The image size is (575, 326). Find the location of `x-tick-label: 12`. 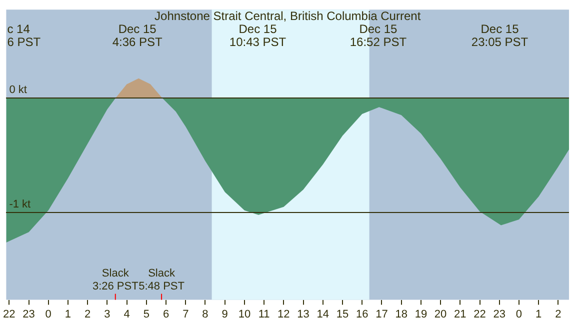

x-tick-label: 12 is located at coordinates (284, 314).